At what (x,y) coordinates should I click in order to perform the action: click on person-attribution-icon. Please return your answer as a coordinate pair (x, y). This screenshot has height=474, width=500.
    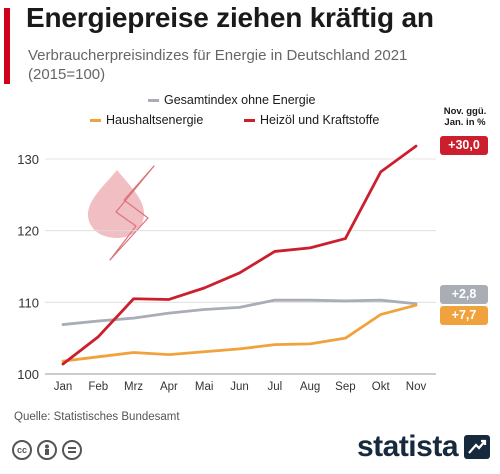
    Looking at the image, I should click on (47, 450).